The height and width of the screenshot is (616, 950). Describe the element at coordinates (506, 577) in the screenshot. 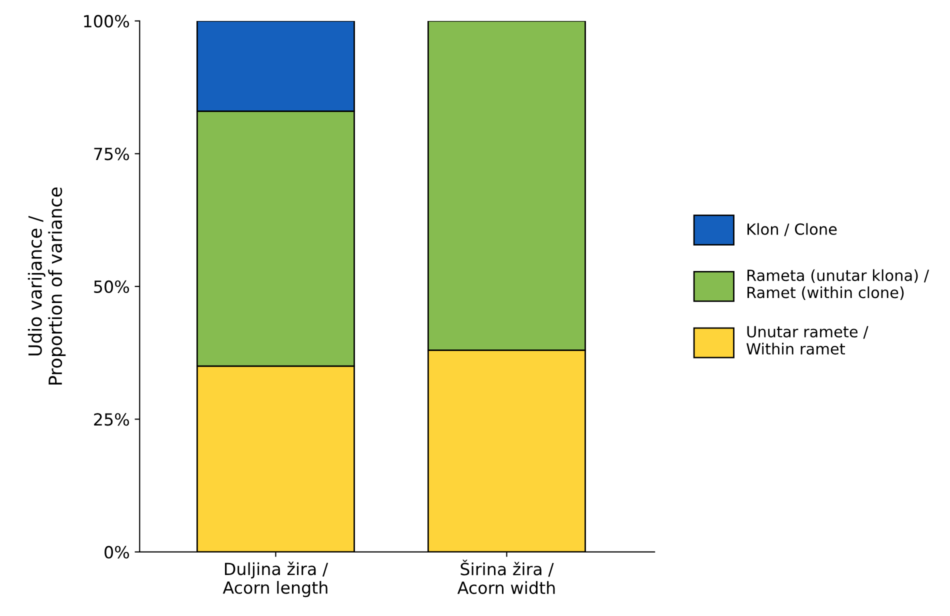

I see `x-tick-label: Širina žira / Acorn width` at that location.